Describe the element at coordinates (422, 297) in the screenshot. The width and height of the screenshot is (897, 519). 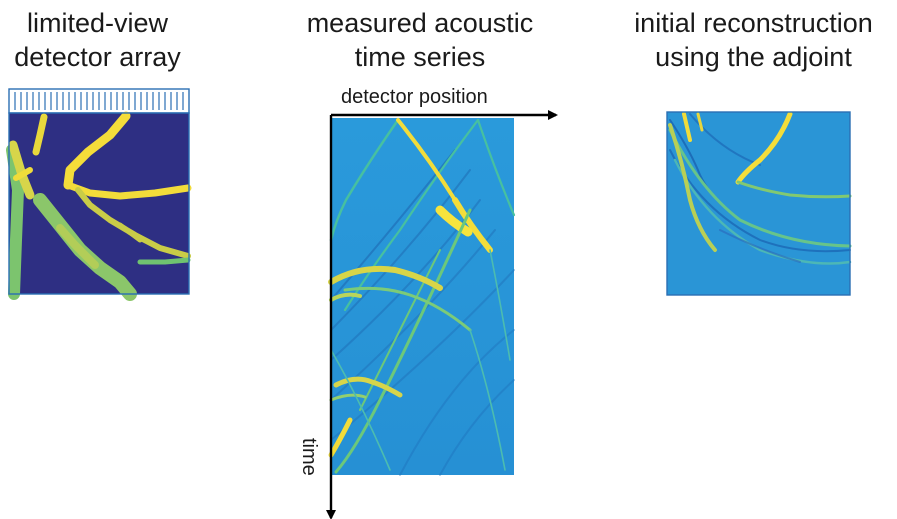
I see `wavefront-arcs` at that location.